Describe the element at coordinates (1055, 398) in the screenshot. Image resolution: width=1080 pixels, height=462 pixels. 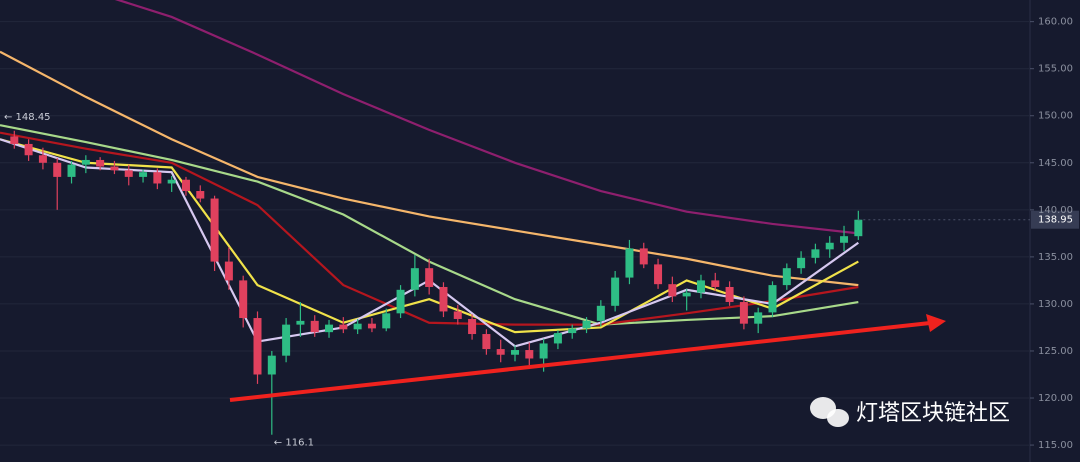
I see `y-tick-label: 120.00` at that location.